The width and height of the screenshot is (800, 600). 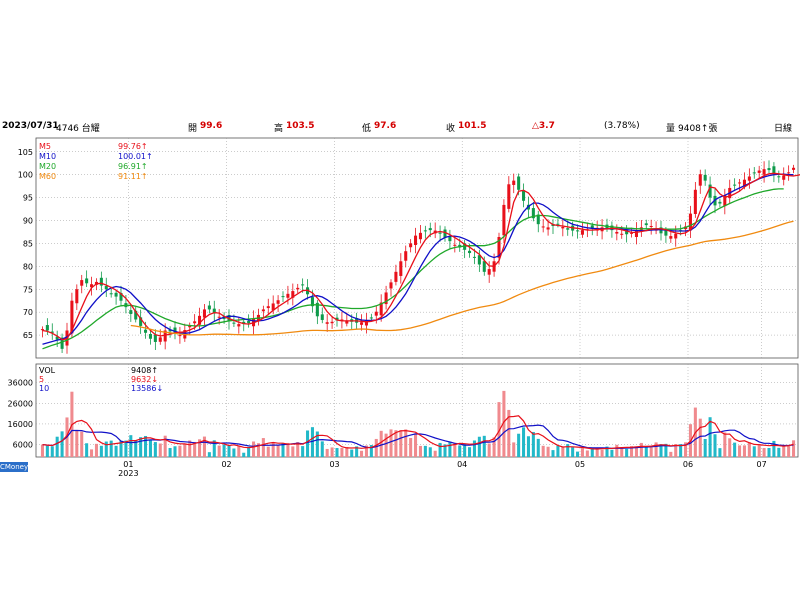 I want to click on price-tick-label: 95, so click(x=28, y=198).